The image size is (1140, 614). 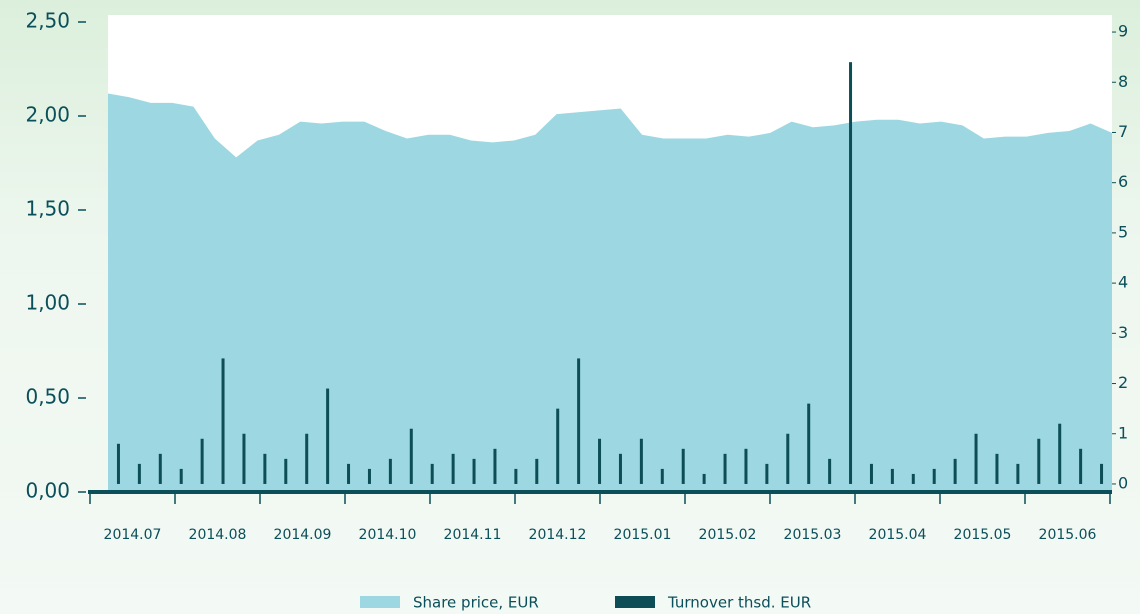 I want to click on y-tick-label: 2,50, so click(x=47, y=21).